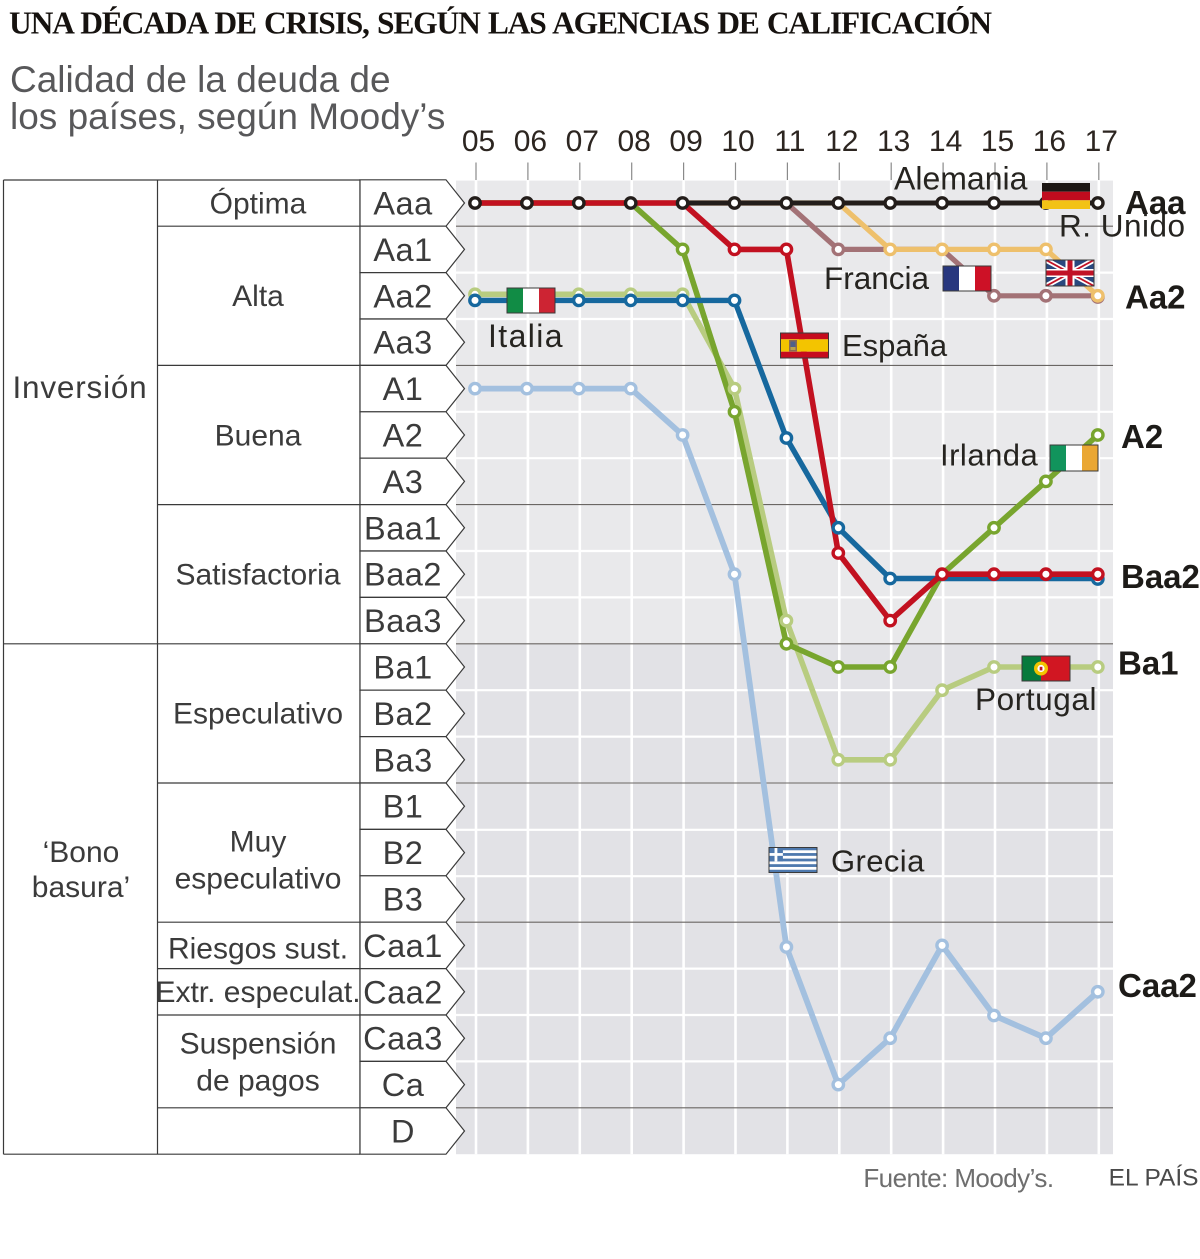 The height and width of the screenshot is (1259, 1200). I want to click on svg-text: 08, so click(634, 141).